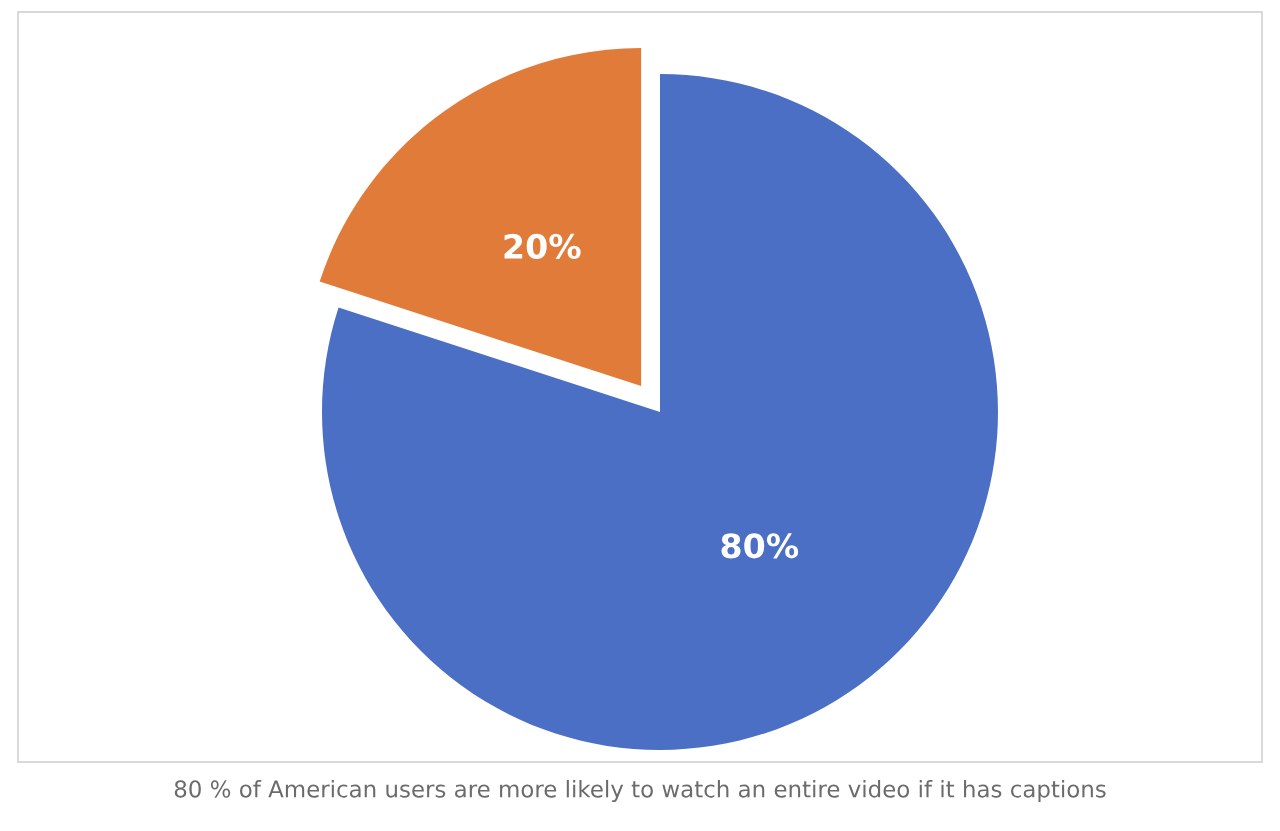 The height and width of the screenshot is (831, 1280). Describe the element at coordinates (542, 246) in the screenshot. I see `data-label: 20%` at that location.